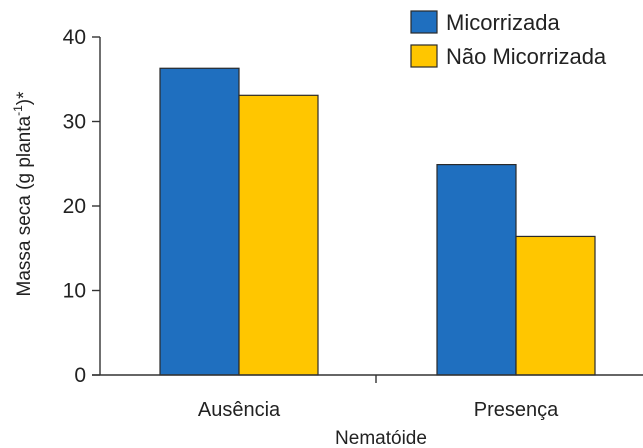 The image size is (643, 448). What do you see at coordinates (24, 205) in the screenshot?
I see `y-axis-title-main: Massa seca (g planta` at bounding box center [24, 205].